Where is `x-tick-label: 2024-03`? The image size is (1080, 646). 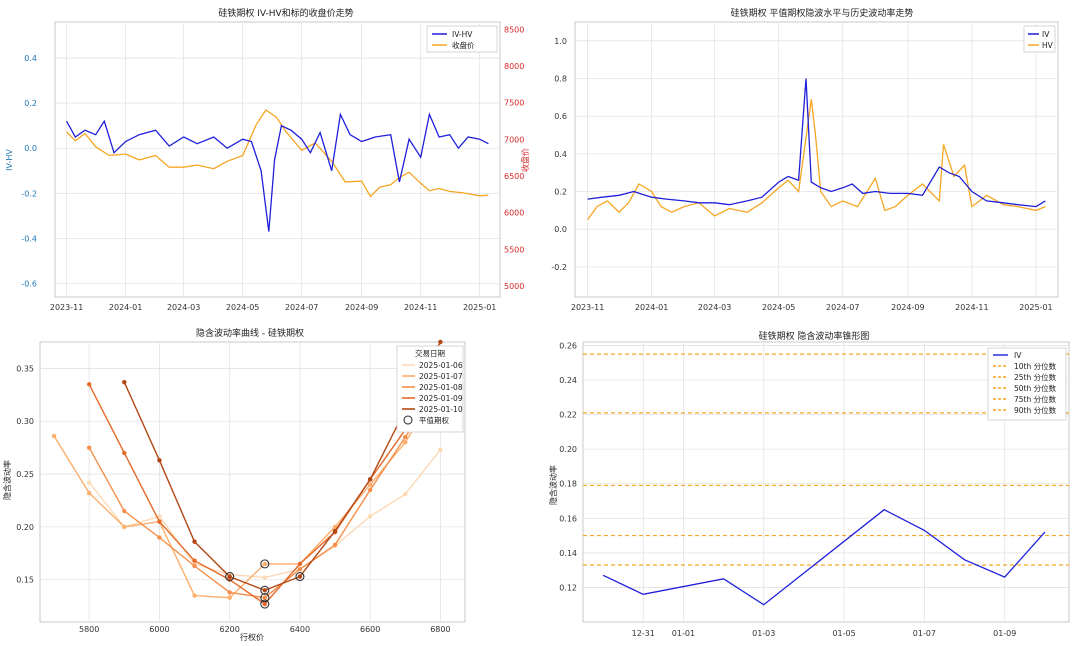 x-tick-label: 2024-03 is located at coordinates (183, 307).